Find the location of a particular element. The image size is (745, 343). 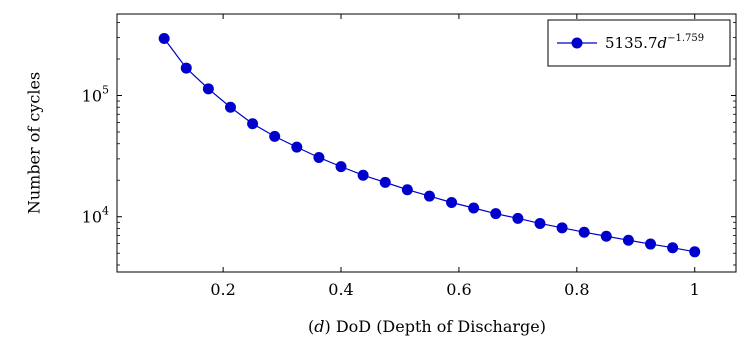

x-tick-label: 0.6 is located at coordinates (458, 289).